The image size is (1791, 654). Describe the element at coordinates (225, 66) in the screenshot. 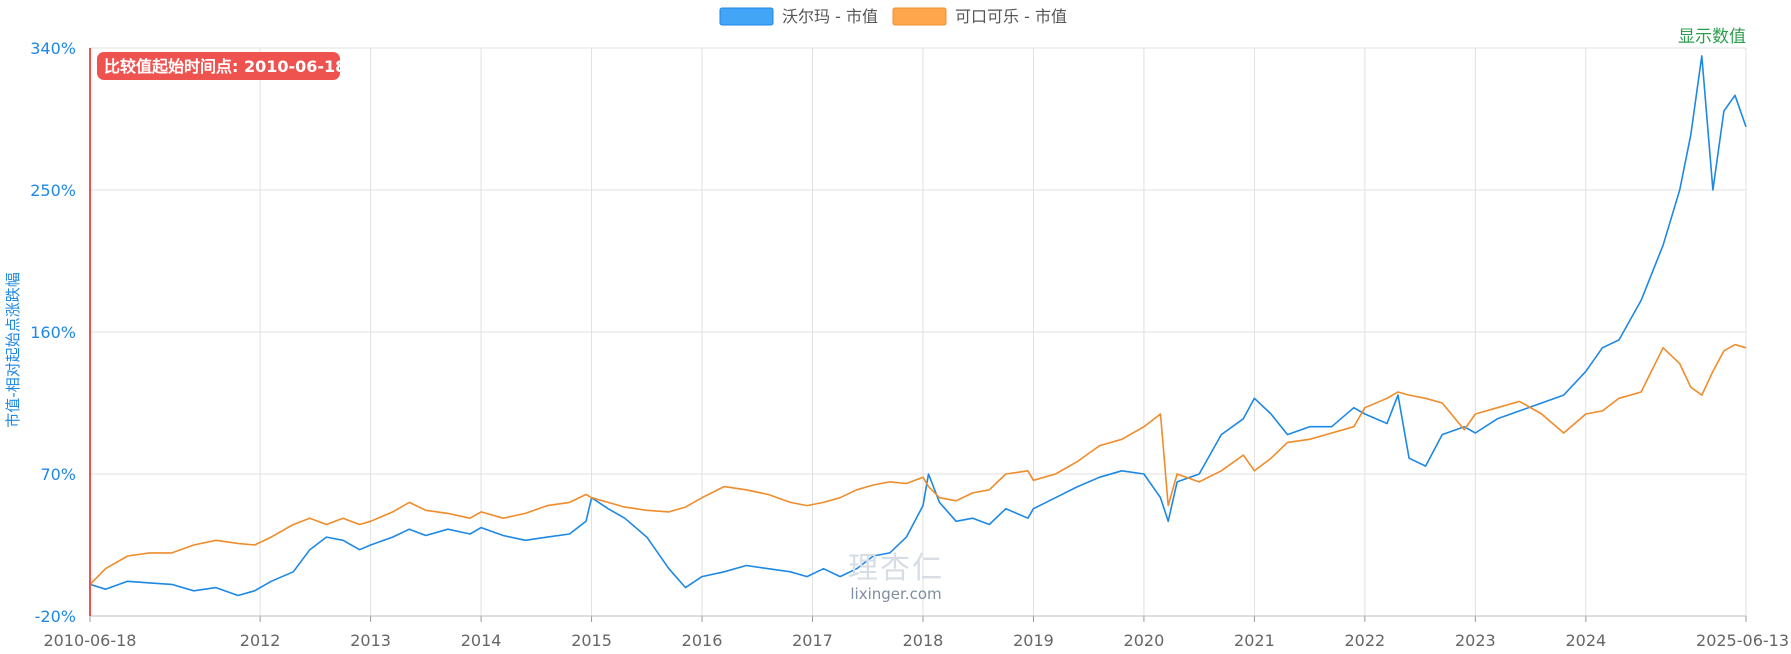

I see `start-marker-label: 比较值起始时间点: 2010-06-18` at that location.